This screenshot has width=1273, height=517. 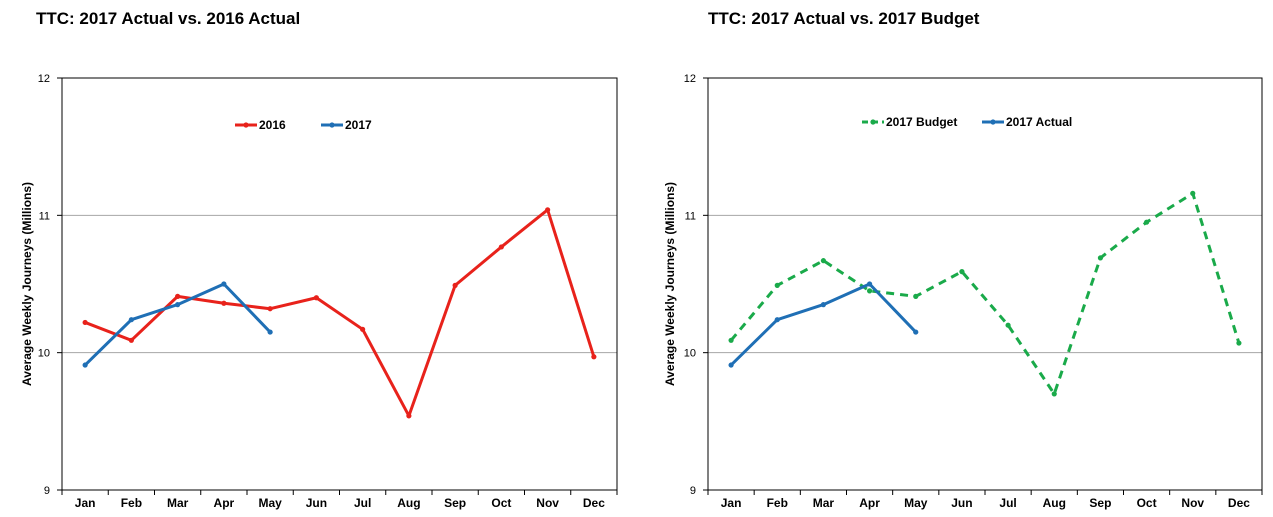 I want to click on legend-item-2017: 2017, so click(x=346, y=125).